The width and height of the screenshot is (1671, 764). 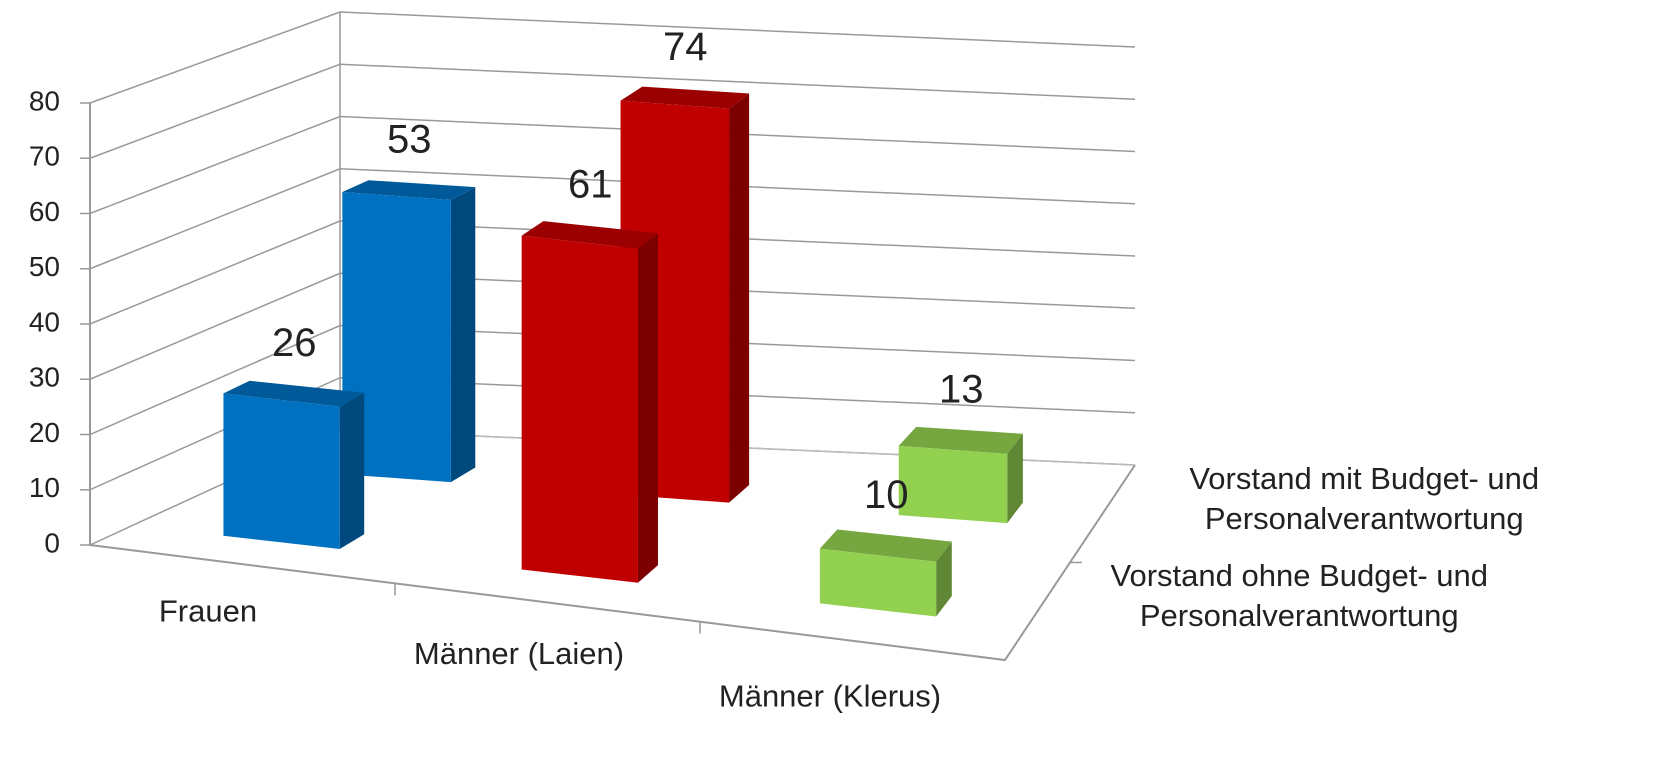 What do you see at coordinates (44, 266) in the screenshot?
I see `y-tick-label: 50` at bounding box center [44, 266].